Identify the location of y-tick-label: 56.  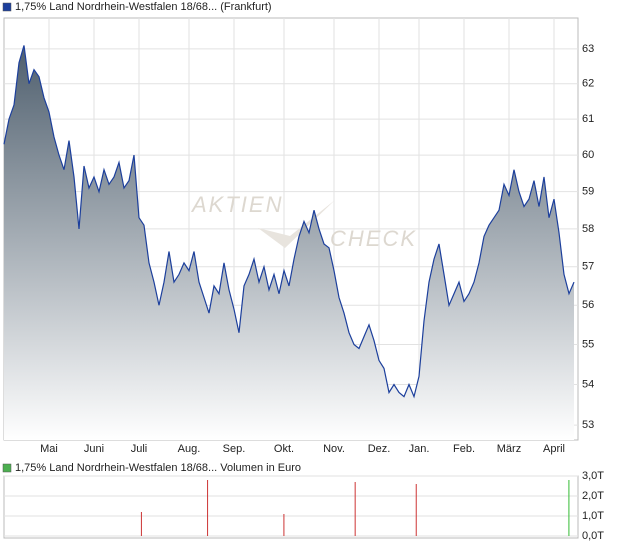
(588, 305).